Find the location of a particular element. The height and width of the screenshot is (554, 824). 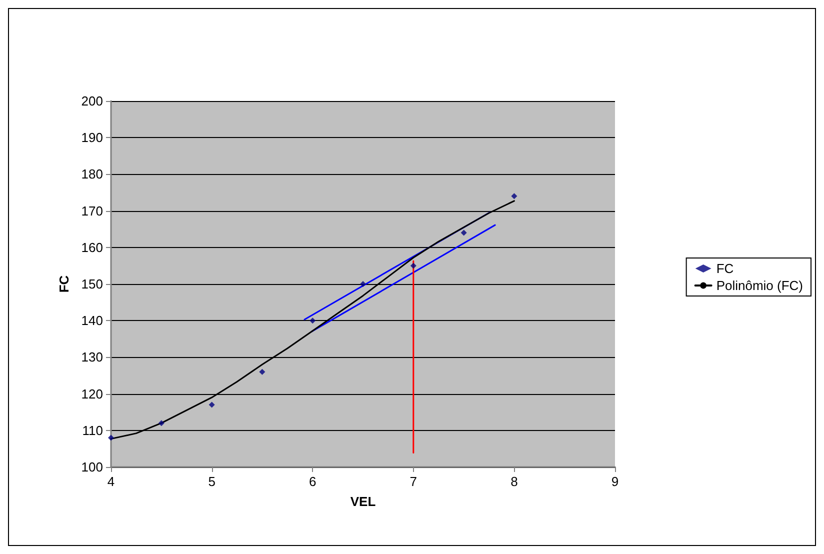

y-tick-label: 130 is located at coordinates (92, 357).